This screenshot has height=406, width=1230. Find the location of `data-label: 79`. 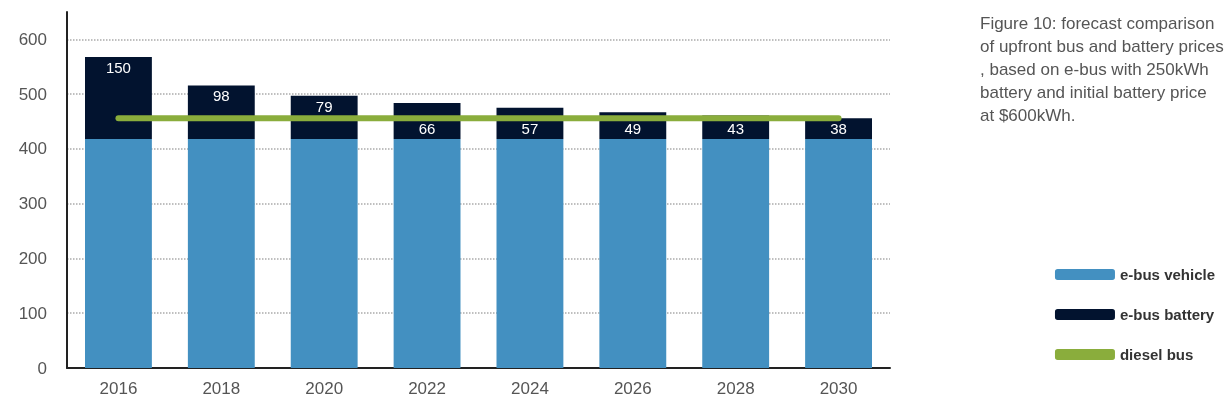

data-label: 79 is located at coordinates (324, 106).